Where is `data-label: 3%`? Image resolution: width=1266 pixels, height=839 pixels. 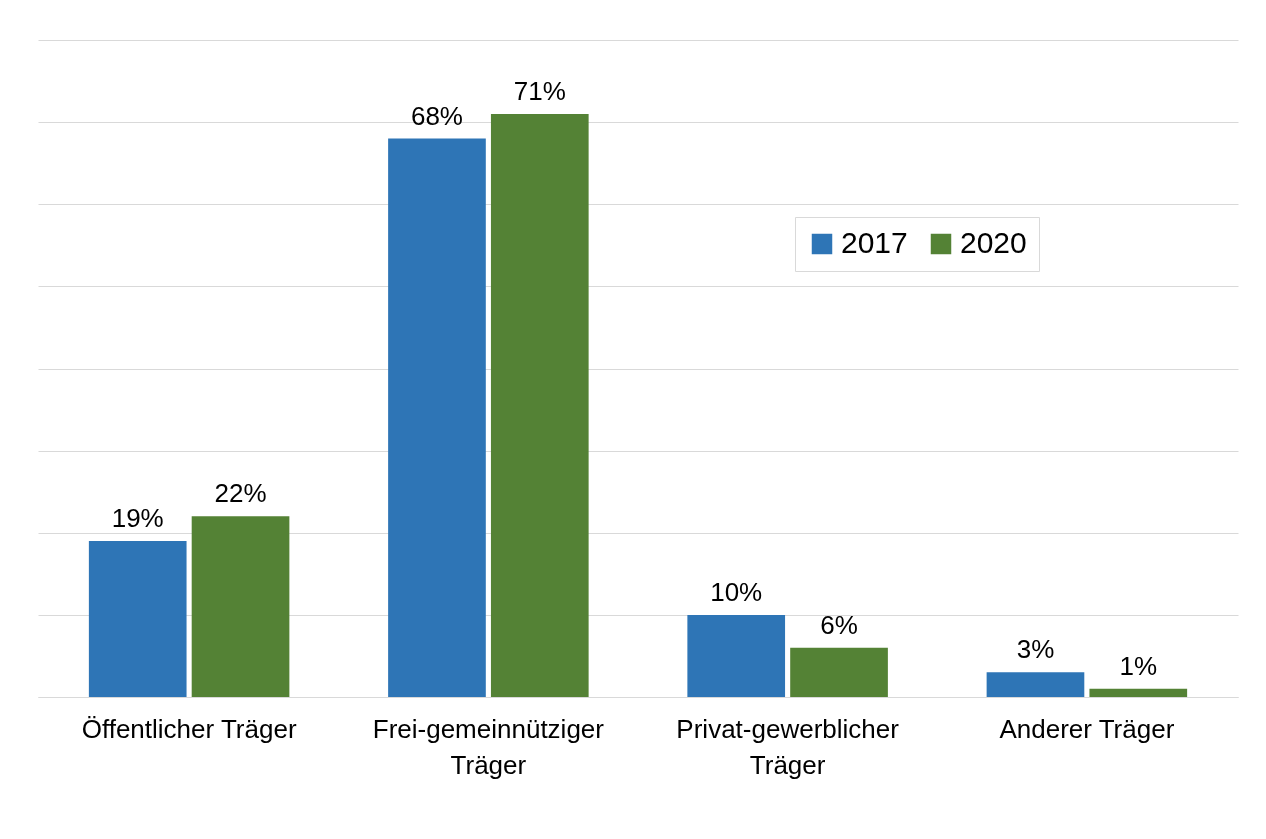 data-label: 3% is located at coordinates (1035, 649).